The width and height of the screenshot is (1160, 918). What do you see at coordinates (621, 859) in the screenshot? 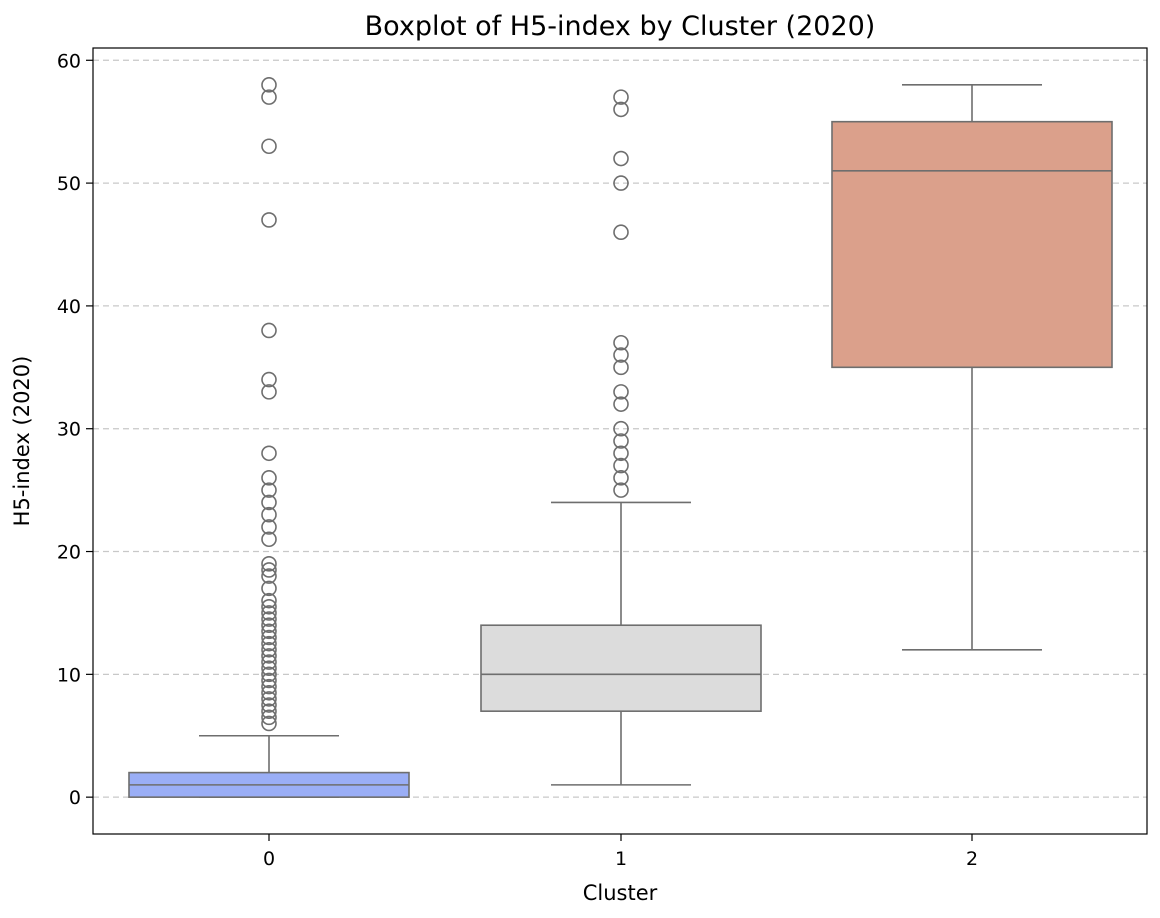
I see `x-tick-label: 1` at bounding box center [621, 859].